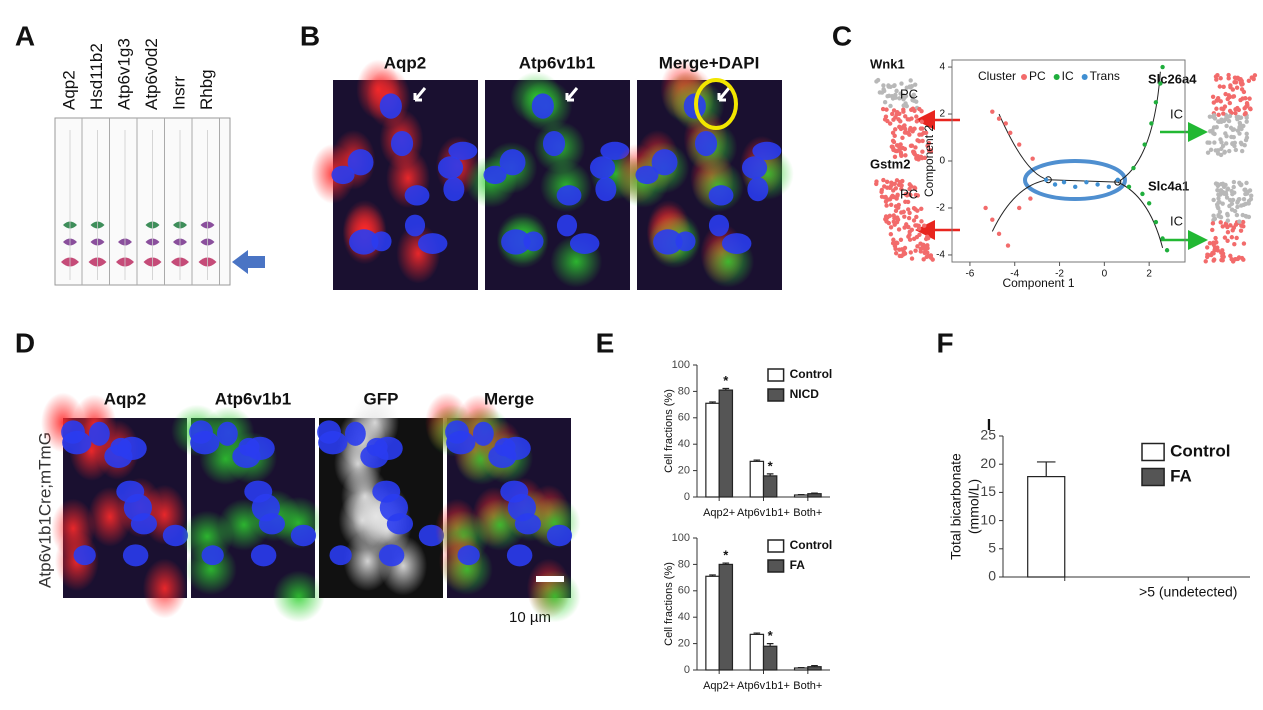  Describe the element at coordinates (44, 510) in the screenshot. I see `row-label: Atp6v1b1Cre;mTmG` at that location.